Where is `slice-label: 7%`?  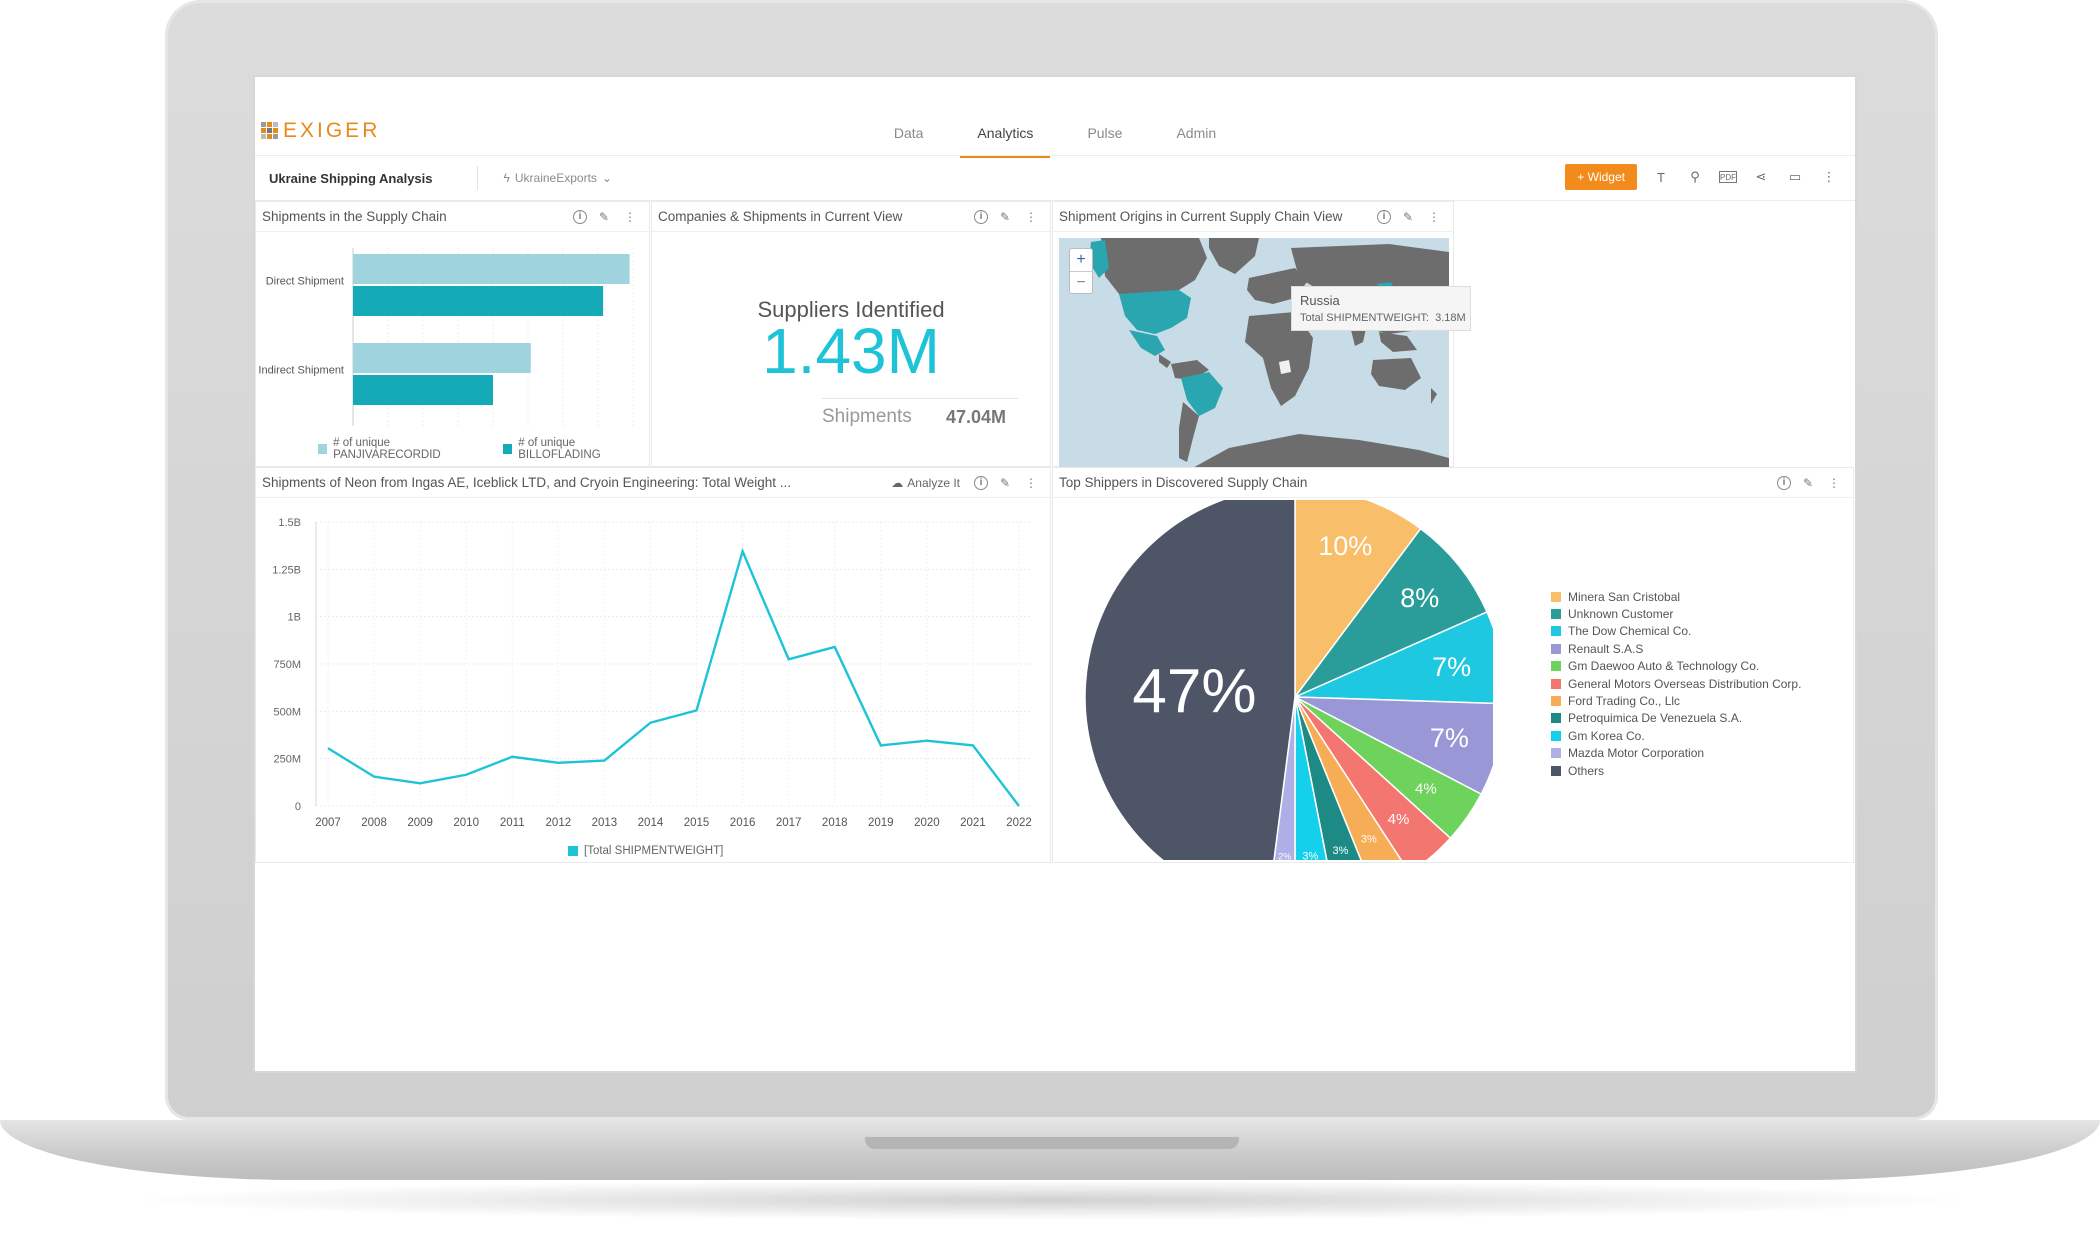 slice-label: 7% is located at coordinates (1451, 667).